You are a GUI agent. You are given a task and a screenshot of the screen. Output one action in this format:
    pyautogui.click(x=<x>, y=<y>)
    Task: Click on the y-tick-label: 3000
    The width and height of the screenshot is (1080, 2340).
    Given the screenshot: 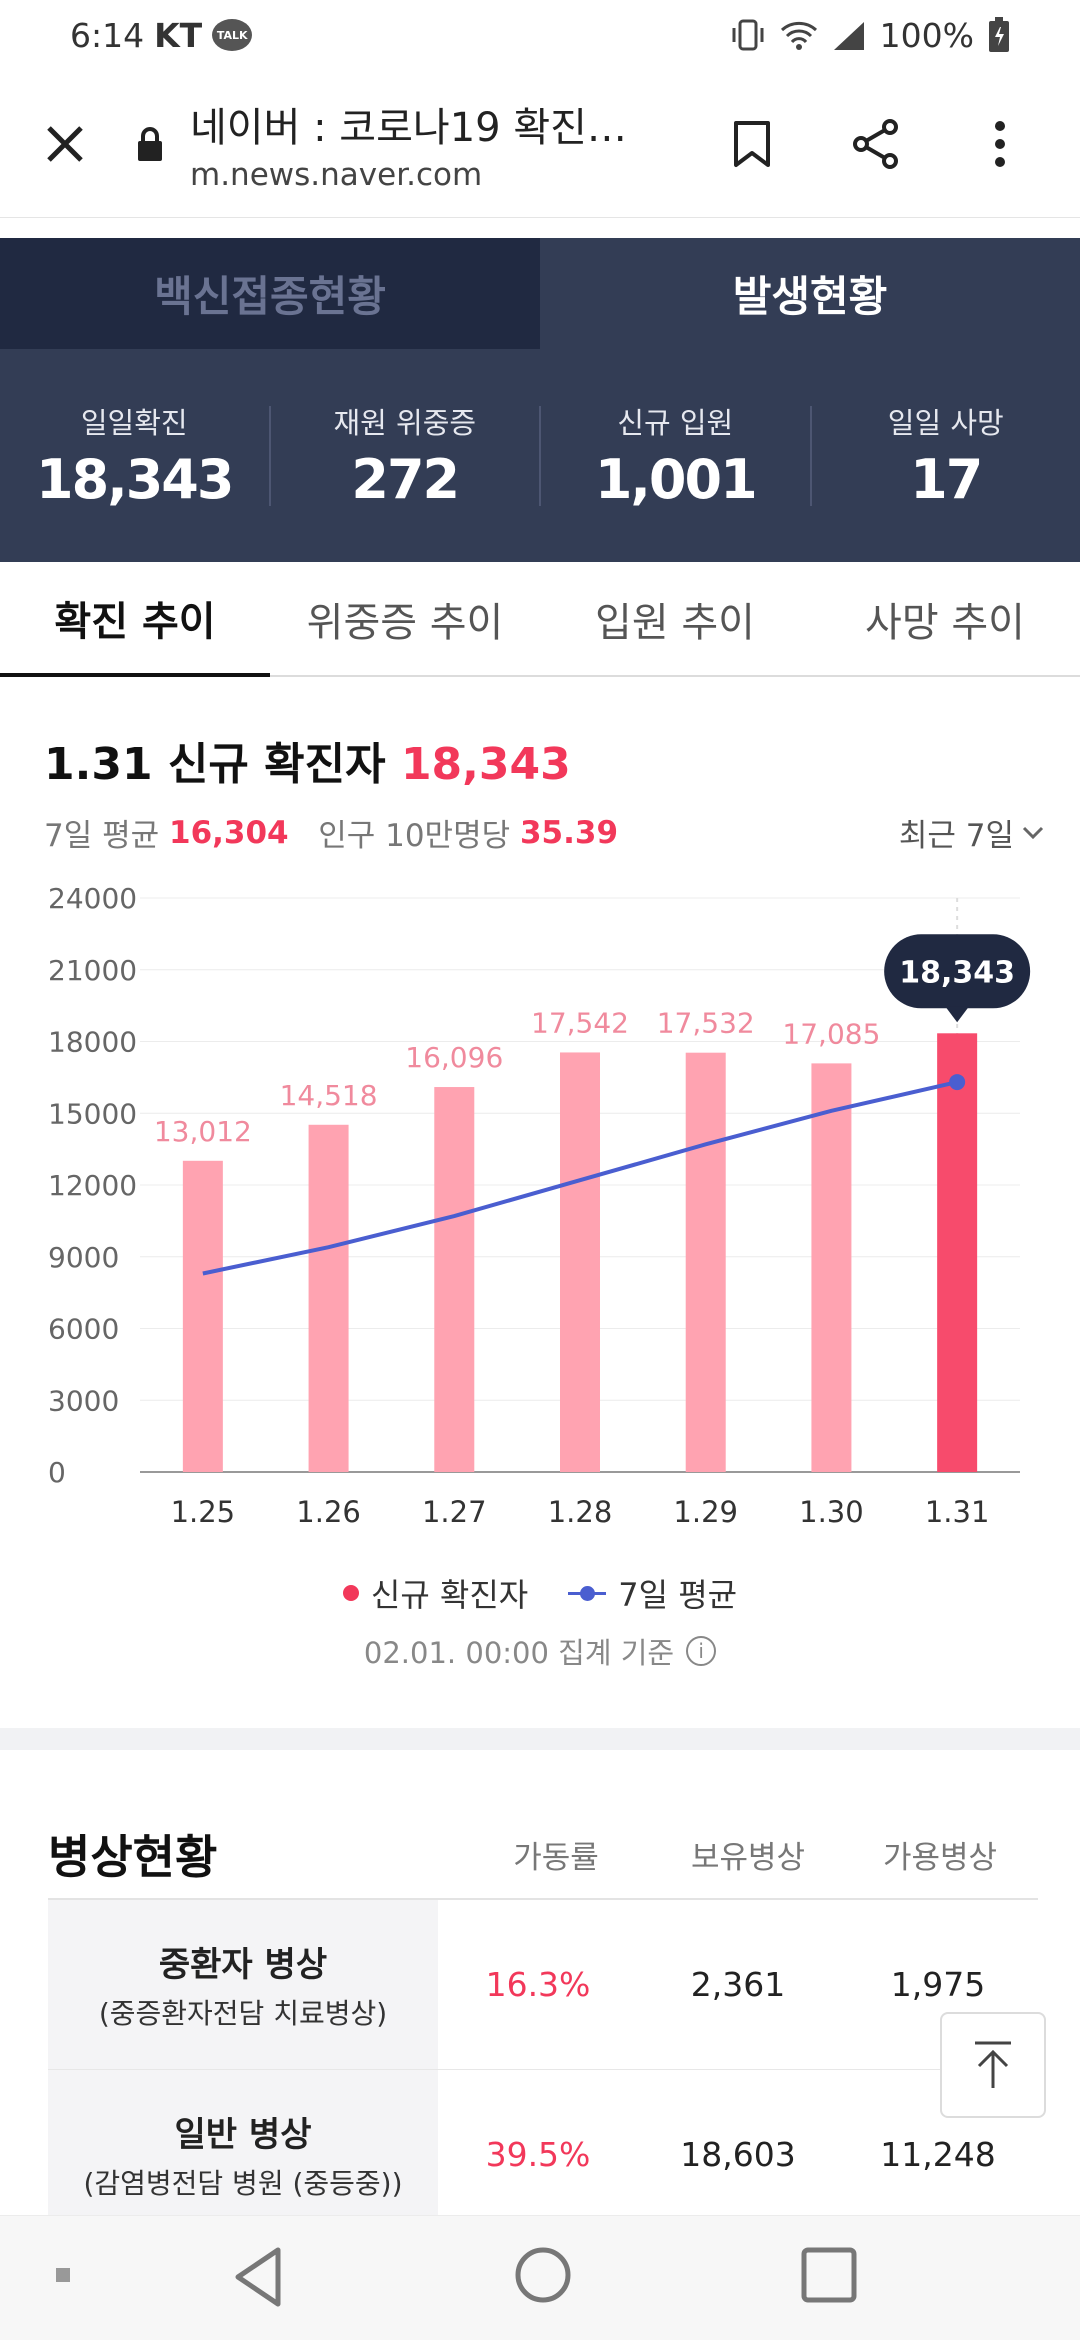 What is the action you would take?
    pyautogui.click(x=83, y=1400)
    